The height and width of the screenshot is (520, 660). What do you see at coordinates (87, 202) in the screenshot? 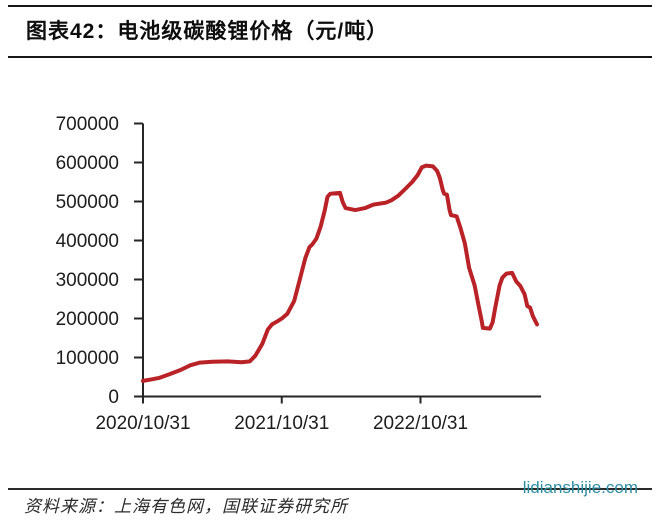
I see `y-tick-label: 500000` at bounding box center [87, 202].